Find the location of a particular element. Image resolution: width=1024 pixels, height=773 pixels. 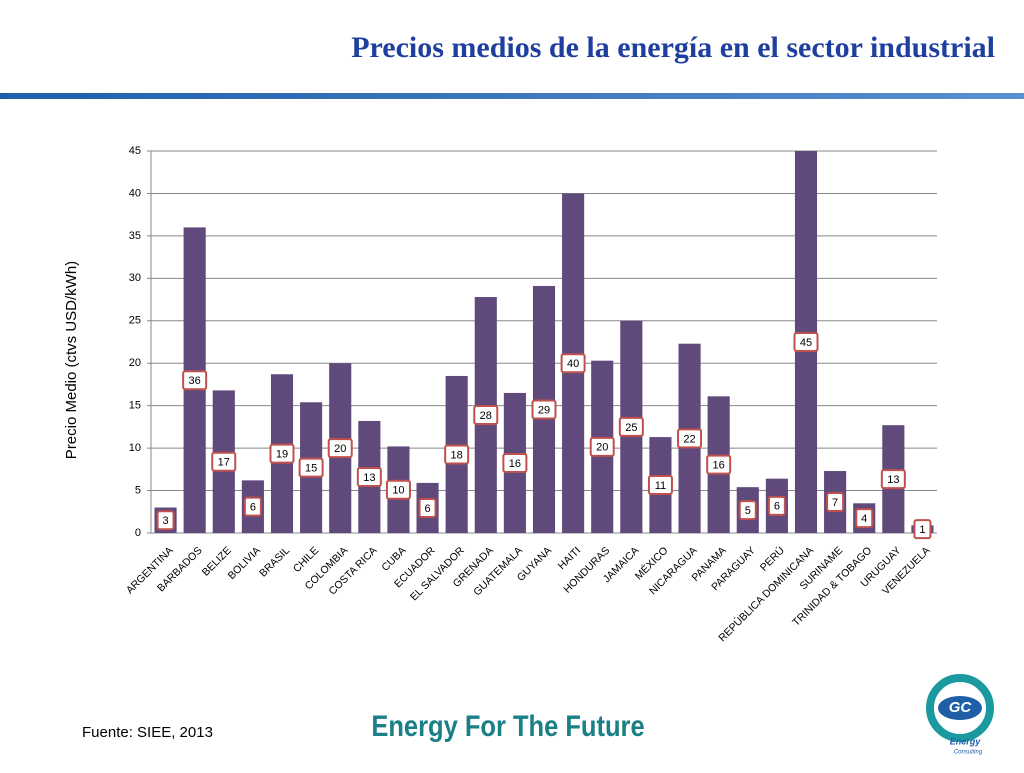

x-tick-label: BRASIL is located at coordinates (274, 561).